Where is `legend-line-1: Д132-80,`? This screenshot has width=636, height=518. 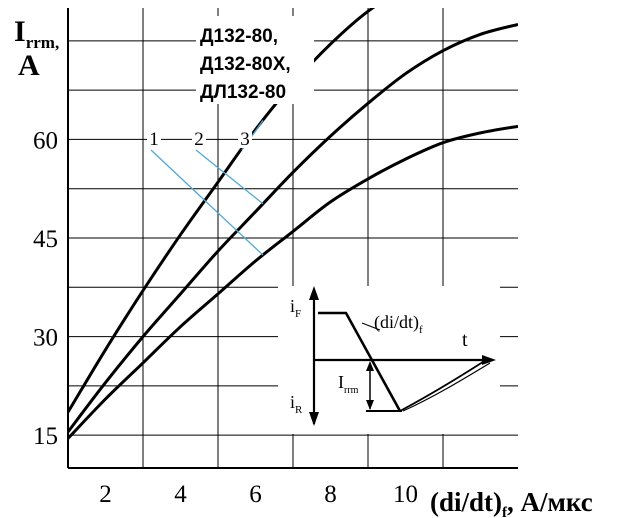
legend-line-1: Д132-80, is located at coordinates (239, 36).